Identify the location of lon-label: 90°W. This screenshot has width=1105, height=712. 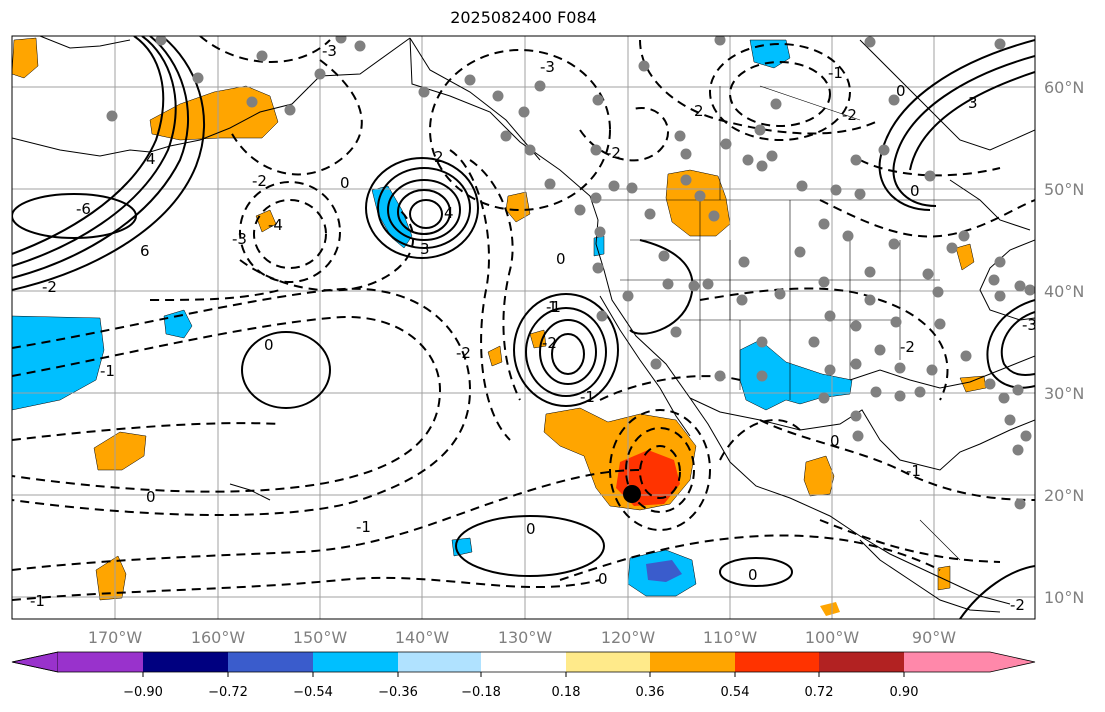
(934, 637).